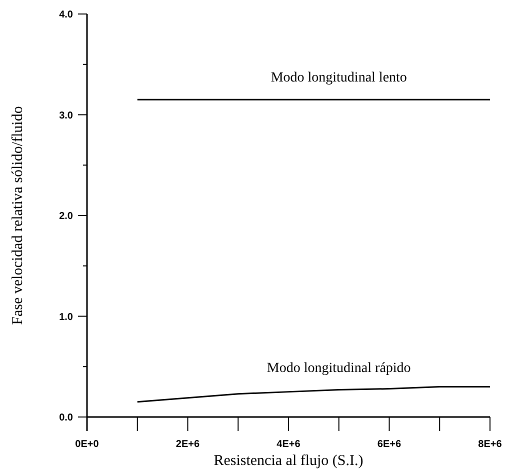  Describe the element at coordinates (313, 394) in the screenshot. I see `line-series` at that location.